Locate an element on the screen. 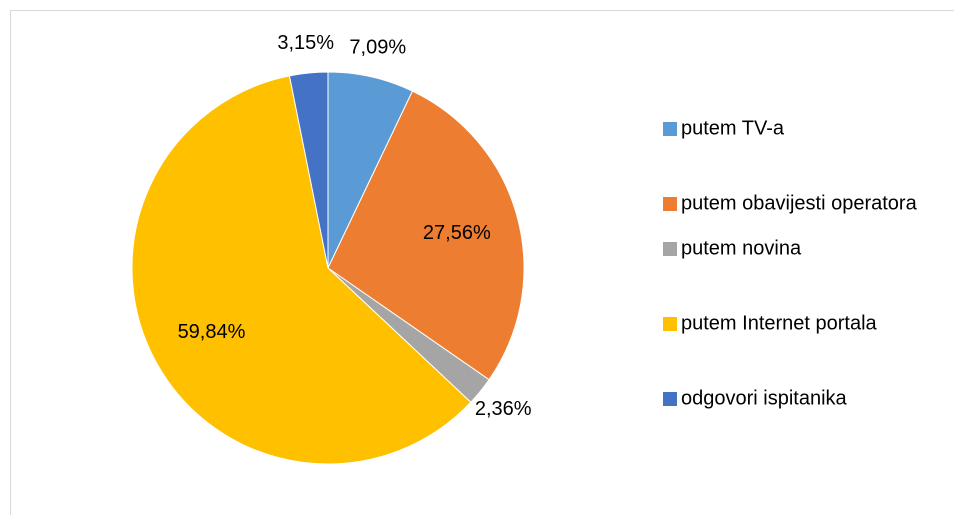 This screenshot has width=954, height=515. legend-label: putem TV-a is located at coordinates (733, 128).